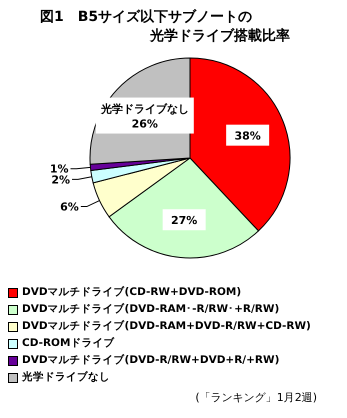 Image resolution: width=347 pixels, height=418 pixels. Describe the element at coordinates (247, 136) in the screenshot. I see `data-label: 38%` at that location.